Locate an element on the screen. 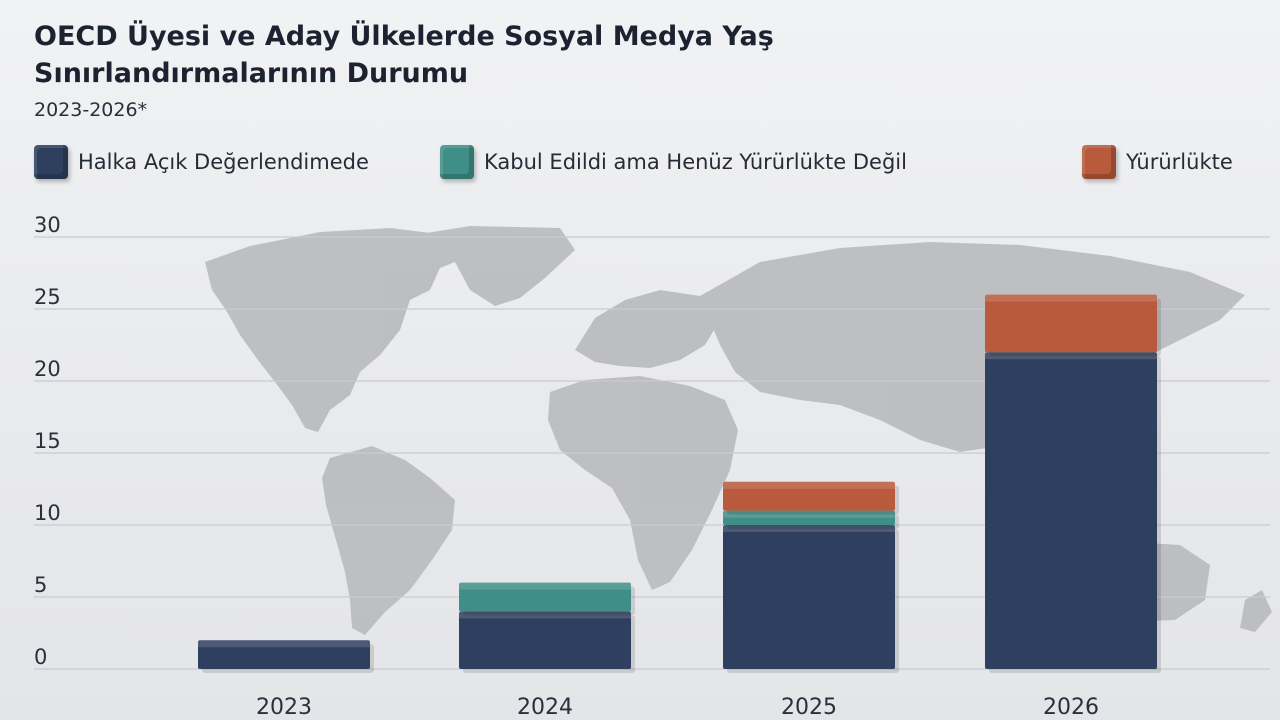 The height and width of the screenshot is (720, 1280). x-tick-label: 2024 is located at coordinates (545, 707).